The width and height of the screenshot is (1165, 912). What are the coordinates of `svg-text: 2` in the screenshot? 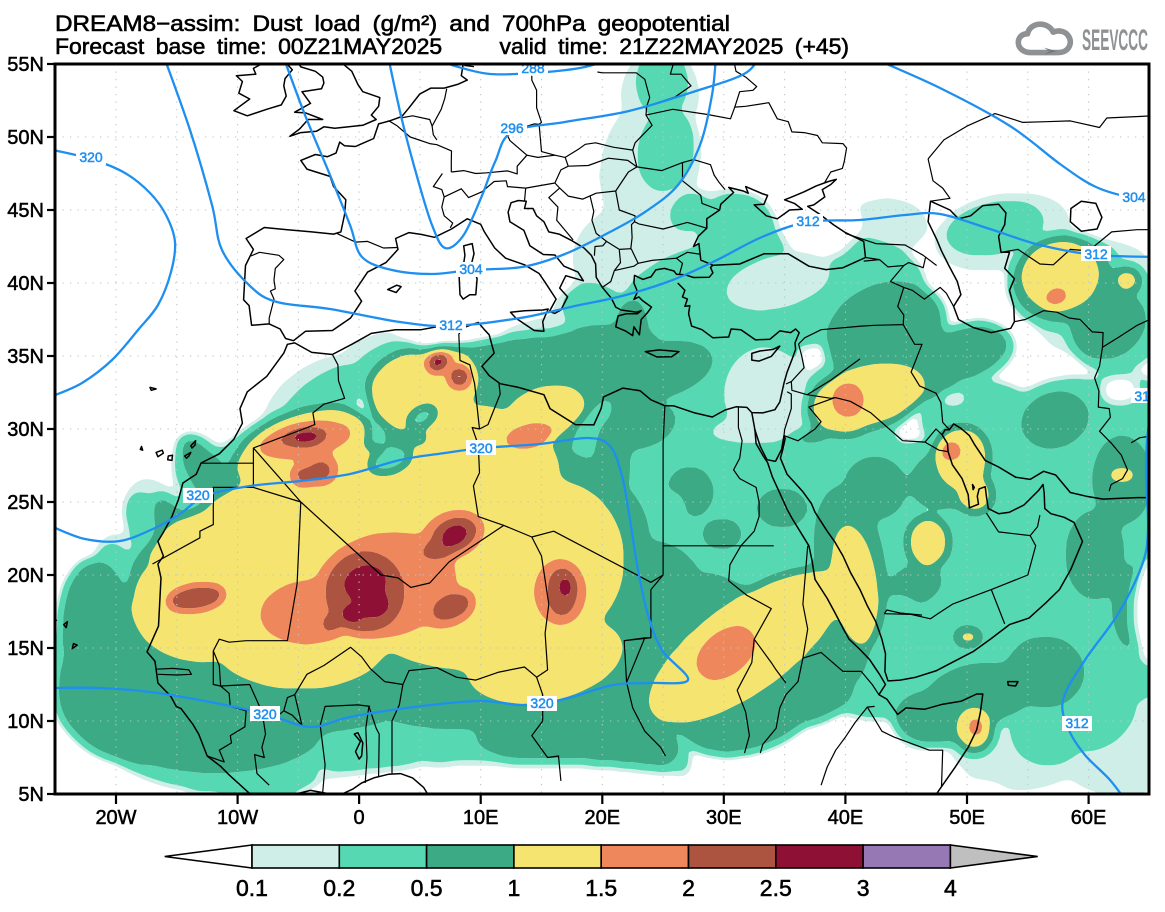 It's located at (688, 888).